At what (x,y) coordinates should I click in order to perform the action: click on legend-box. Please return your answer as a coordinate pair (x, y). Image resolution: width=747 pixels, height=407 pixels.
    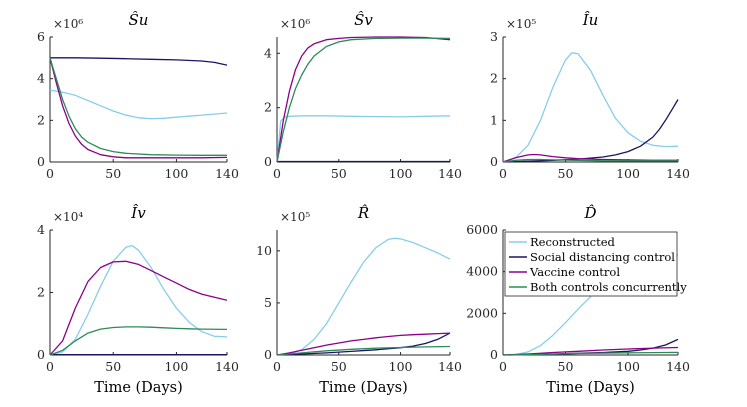
    Looking at the image, I should click on (591, 264).